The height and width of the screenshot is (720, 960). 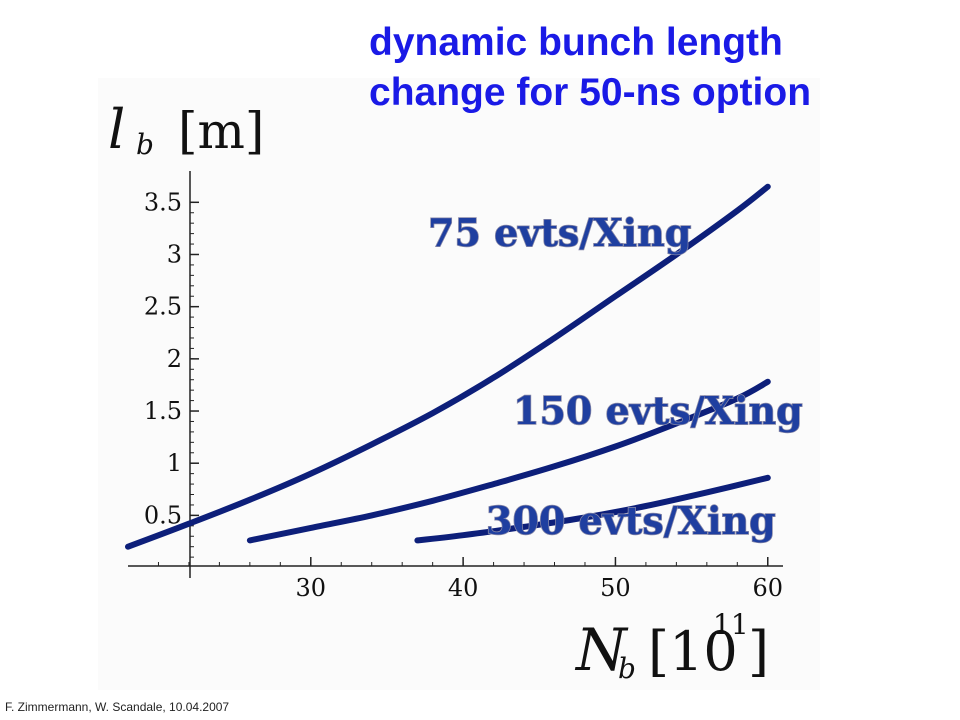 I want to click on x-ticks: 30 40 50 60, so click(x=539, y=579).